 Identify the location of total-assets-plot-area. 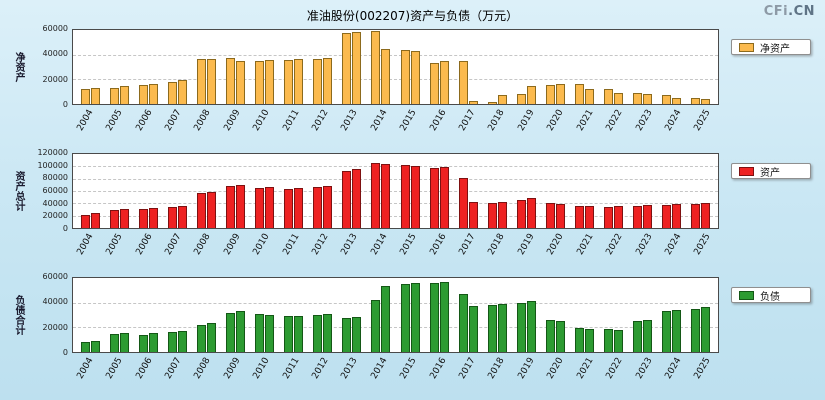
(395, 191).